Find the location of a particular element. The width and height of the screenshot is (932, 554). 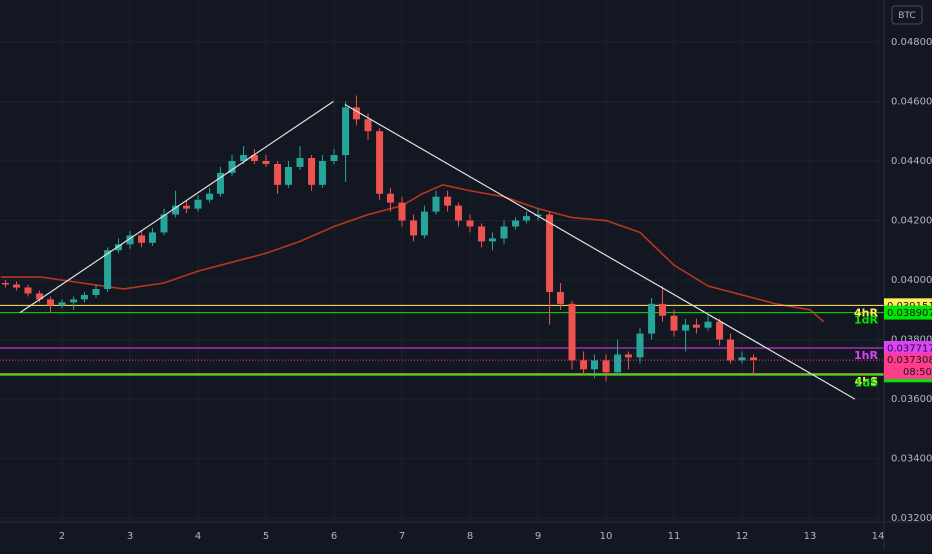

level-name: 1hR is located at coordinates (866, 355).